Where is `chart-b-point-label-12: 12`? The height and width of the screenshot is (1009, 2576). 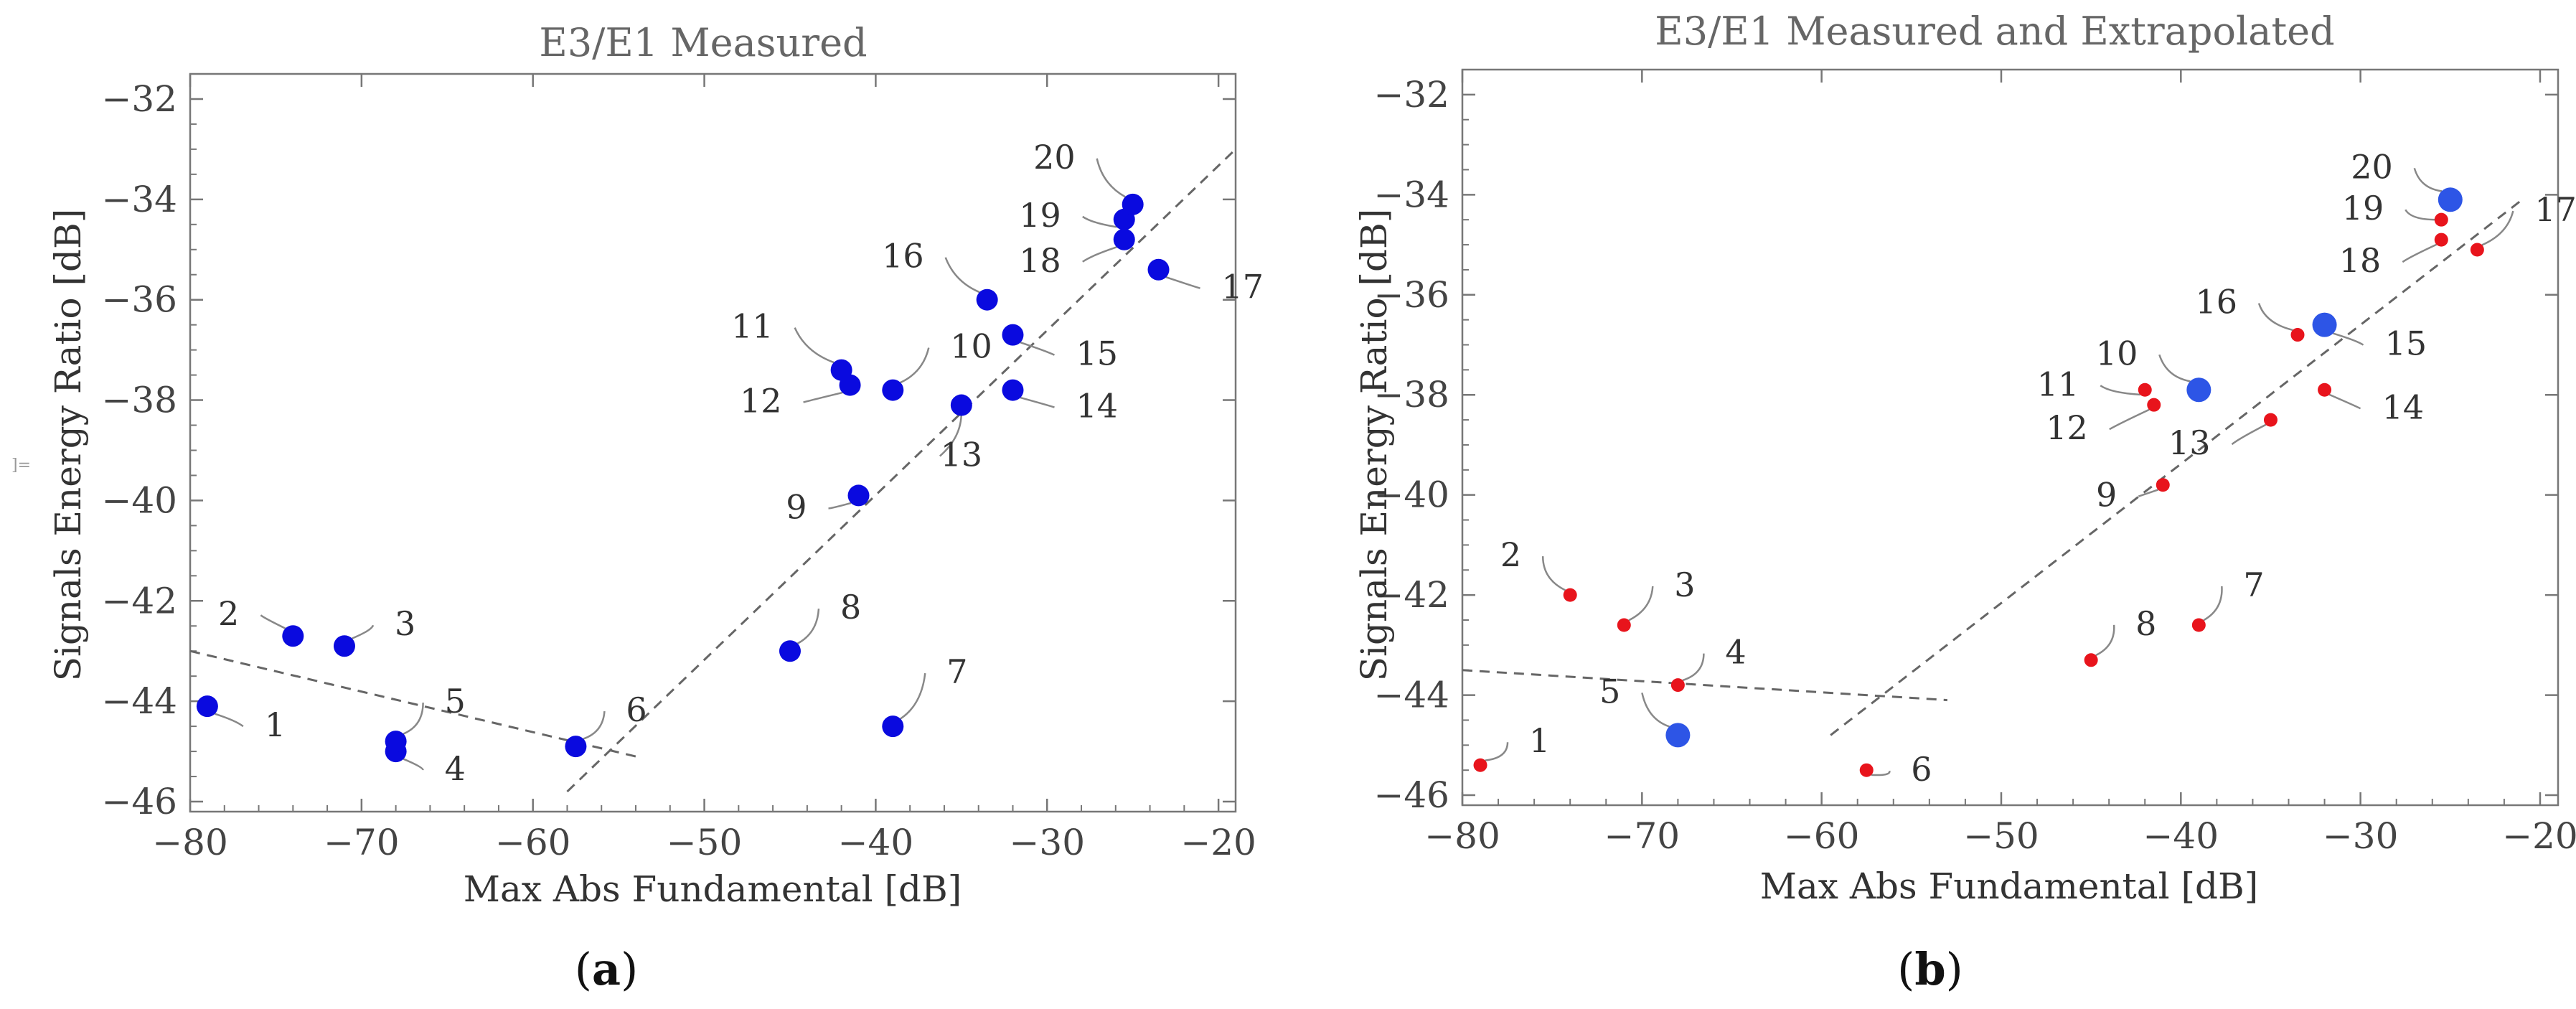 chart-b-point-label-12: 12 is located at coordinates (2067, 427).